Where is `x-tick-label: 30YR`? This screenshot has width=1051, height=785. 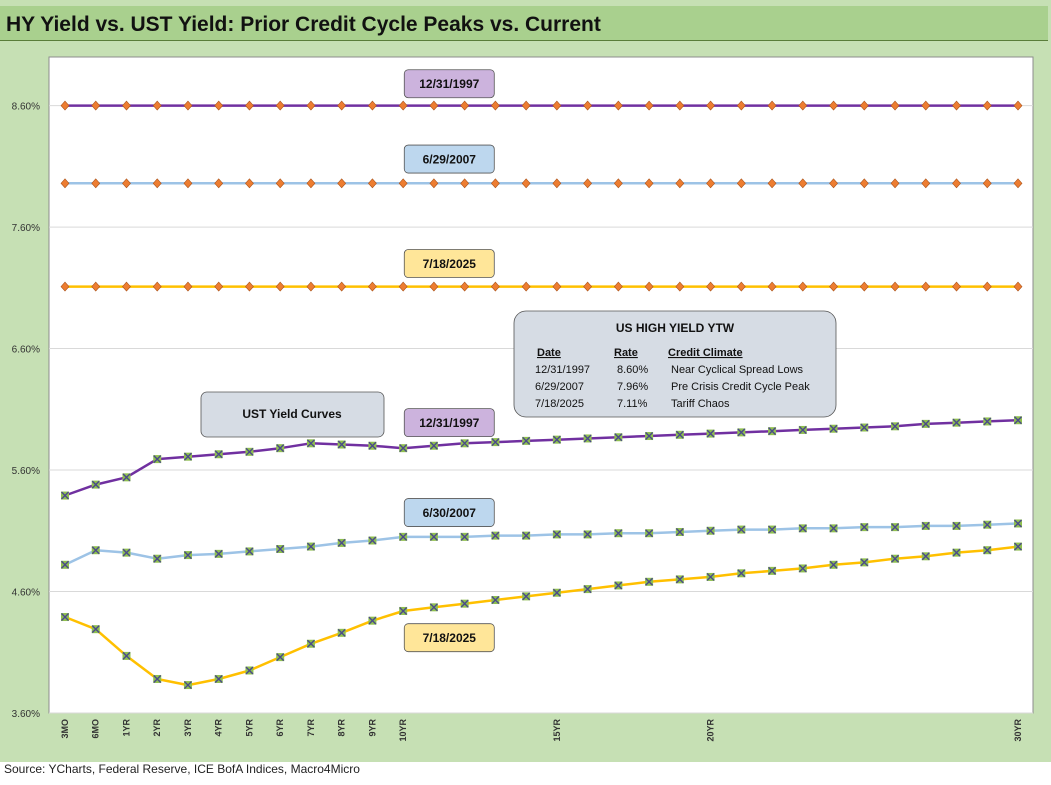 x-tick-label: 30YR is located at coordinates (1018, 730).